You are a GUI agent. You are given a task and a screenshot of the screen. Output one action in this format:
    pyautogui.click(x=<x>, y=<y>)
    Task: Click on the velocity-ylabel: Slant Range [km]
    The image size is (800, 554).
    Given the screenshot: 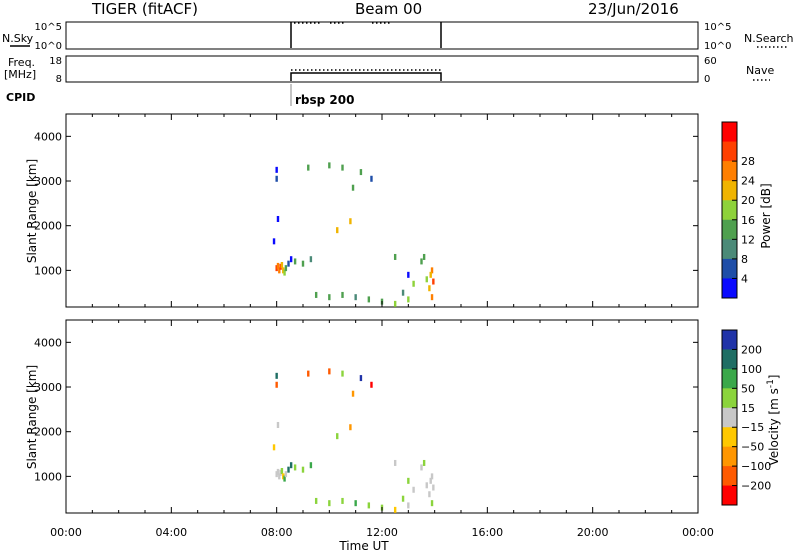 What is the action you would take?
    pyautogui.click(x=32, y=417)
    